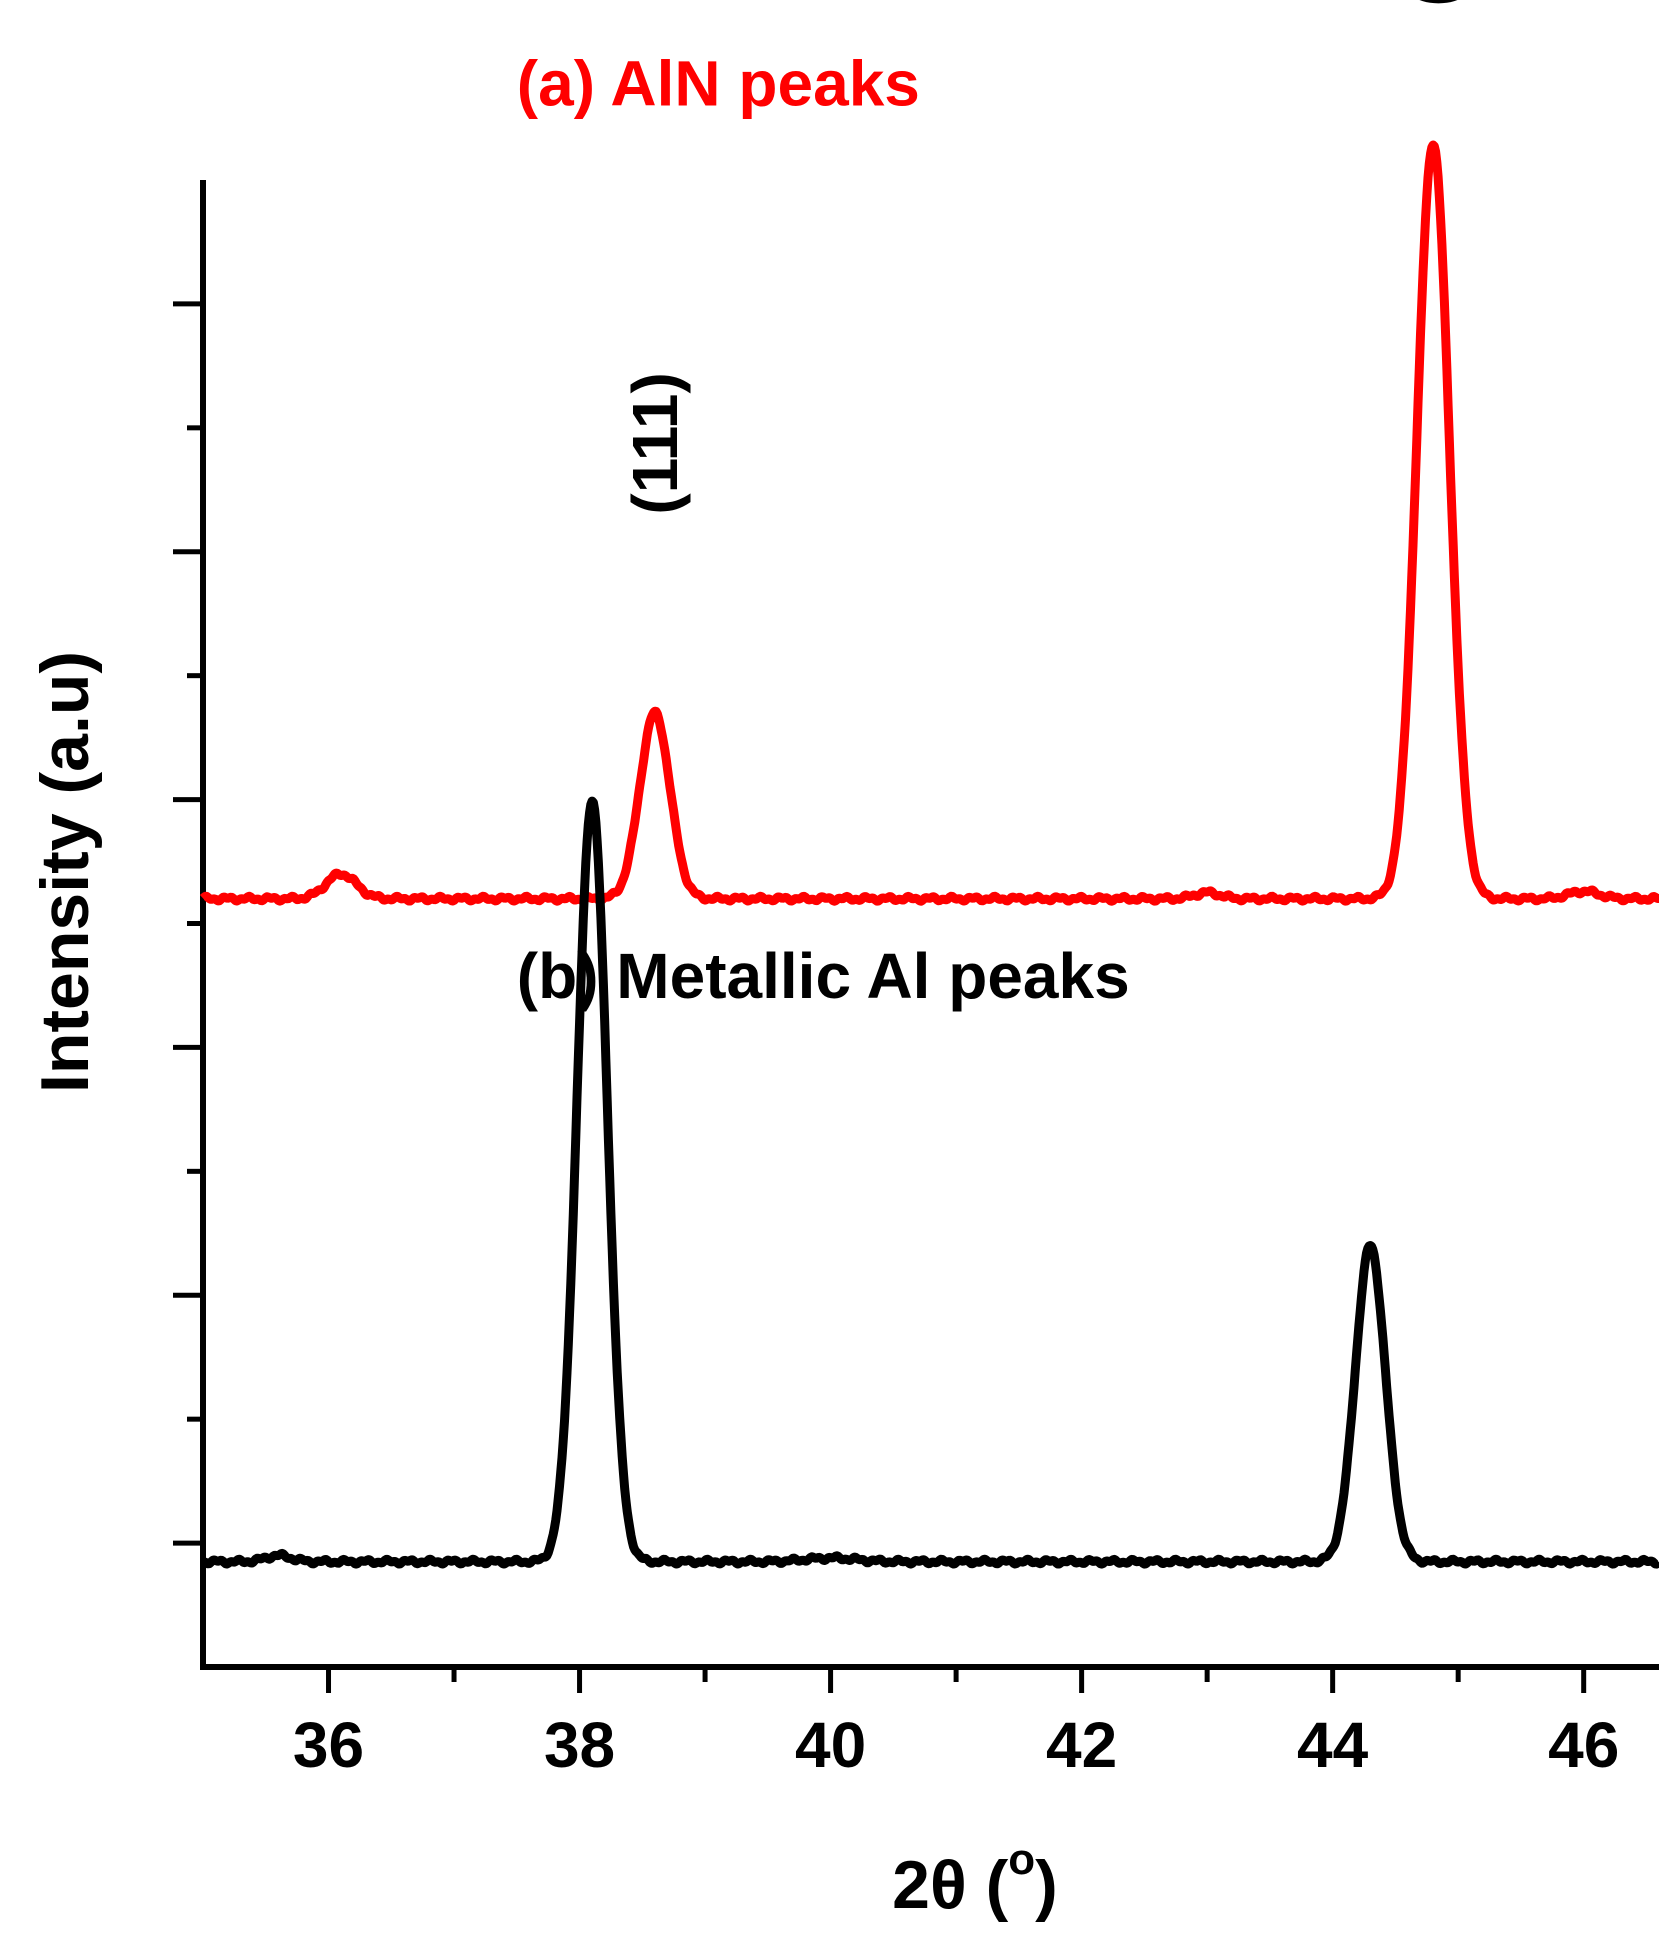 This screenshot has height=1935, width=1659. I want to click on x-tick-label: 42, so click(1081, 1745).